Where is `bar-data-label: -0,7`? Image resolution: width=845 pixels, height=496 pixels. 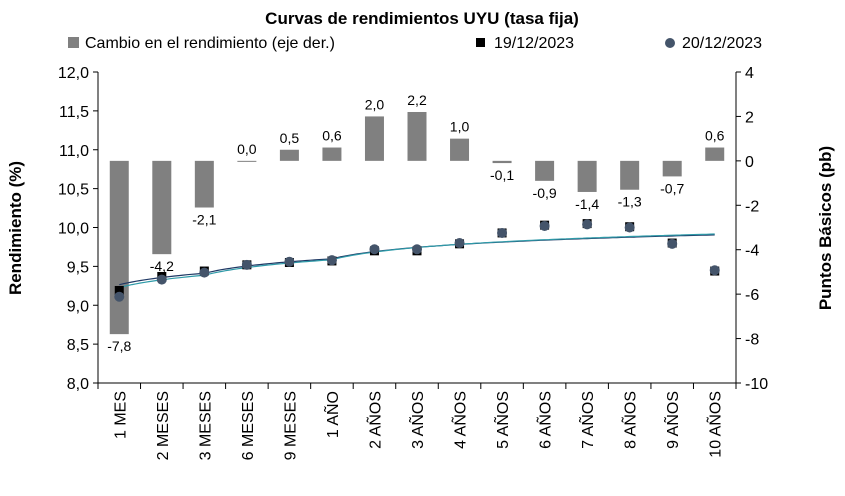
bar-data-label: -0,7 is located at coordinates (672, 188).